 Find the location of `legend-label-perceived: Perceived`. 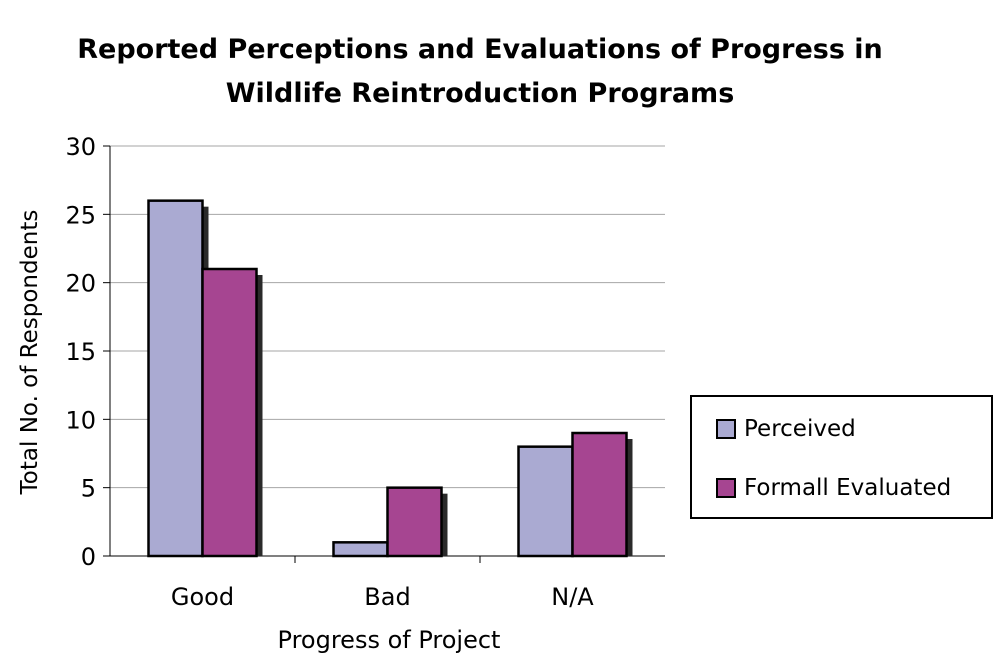

legend-label-perceived: Perceived is located at coordinates (800, 429).